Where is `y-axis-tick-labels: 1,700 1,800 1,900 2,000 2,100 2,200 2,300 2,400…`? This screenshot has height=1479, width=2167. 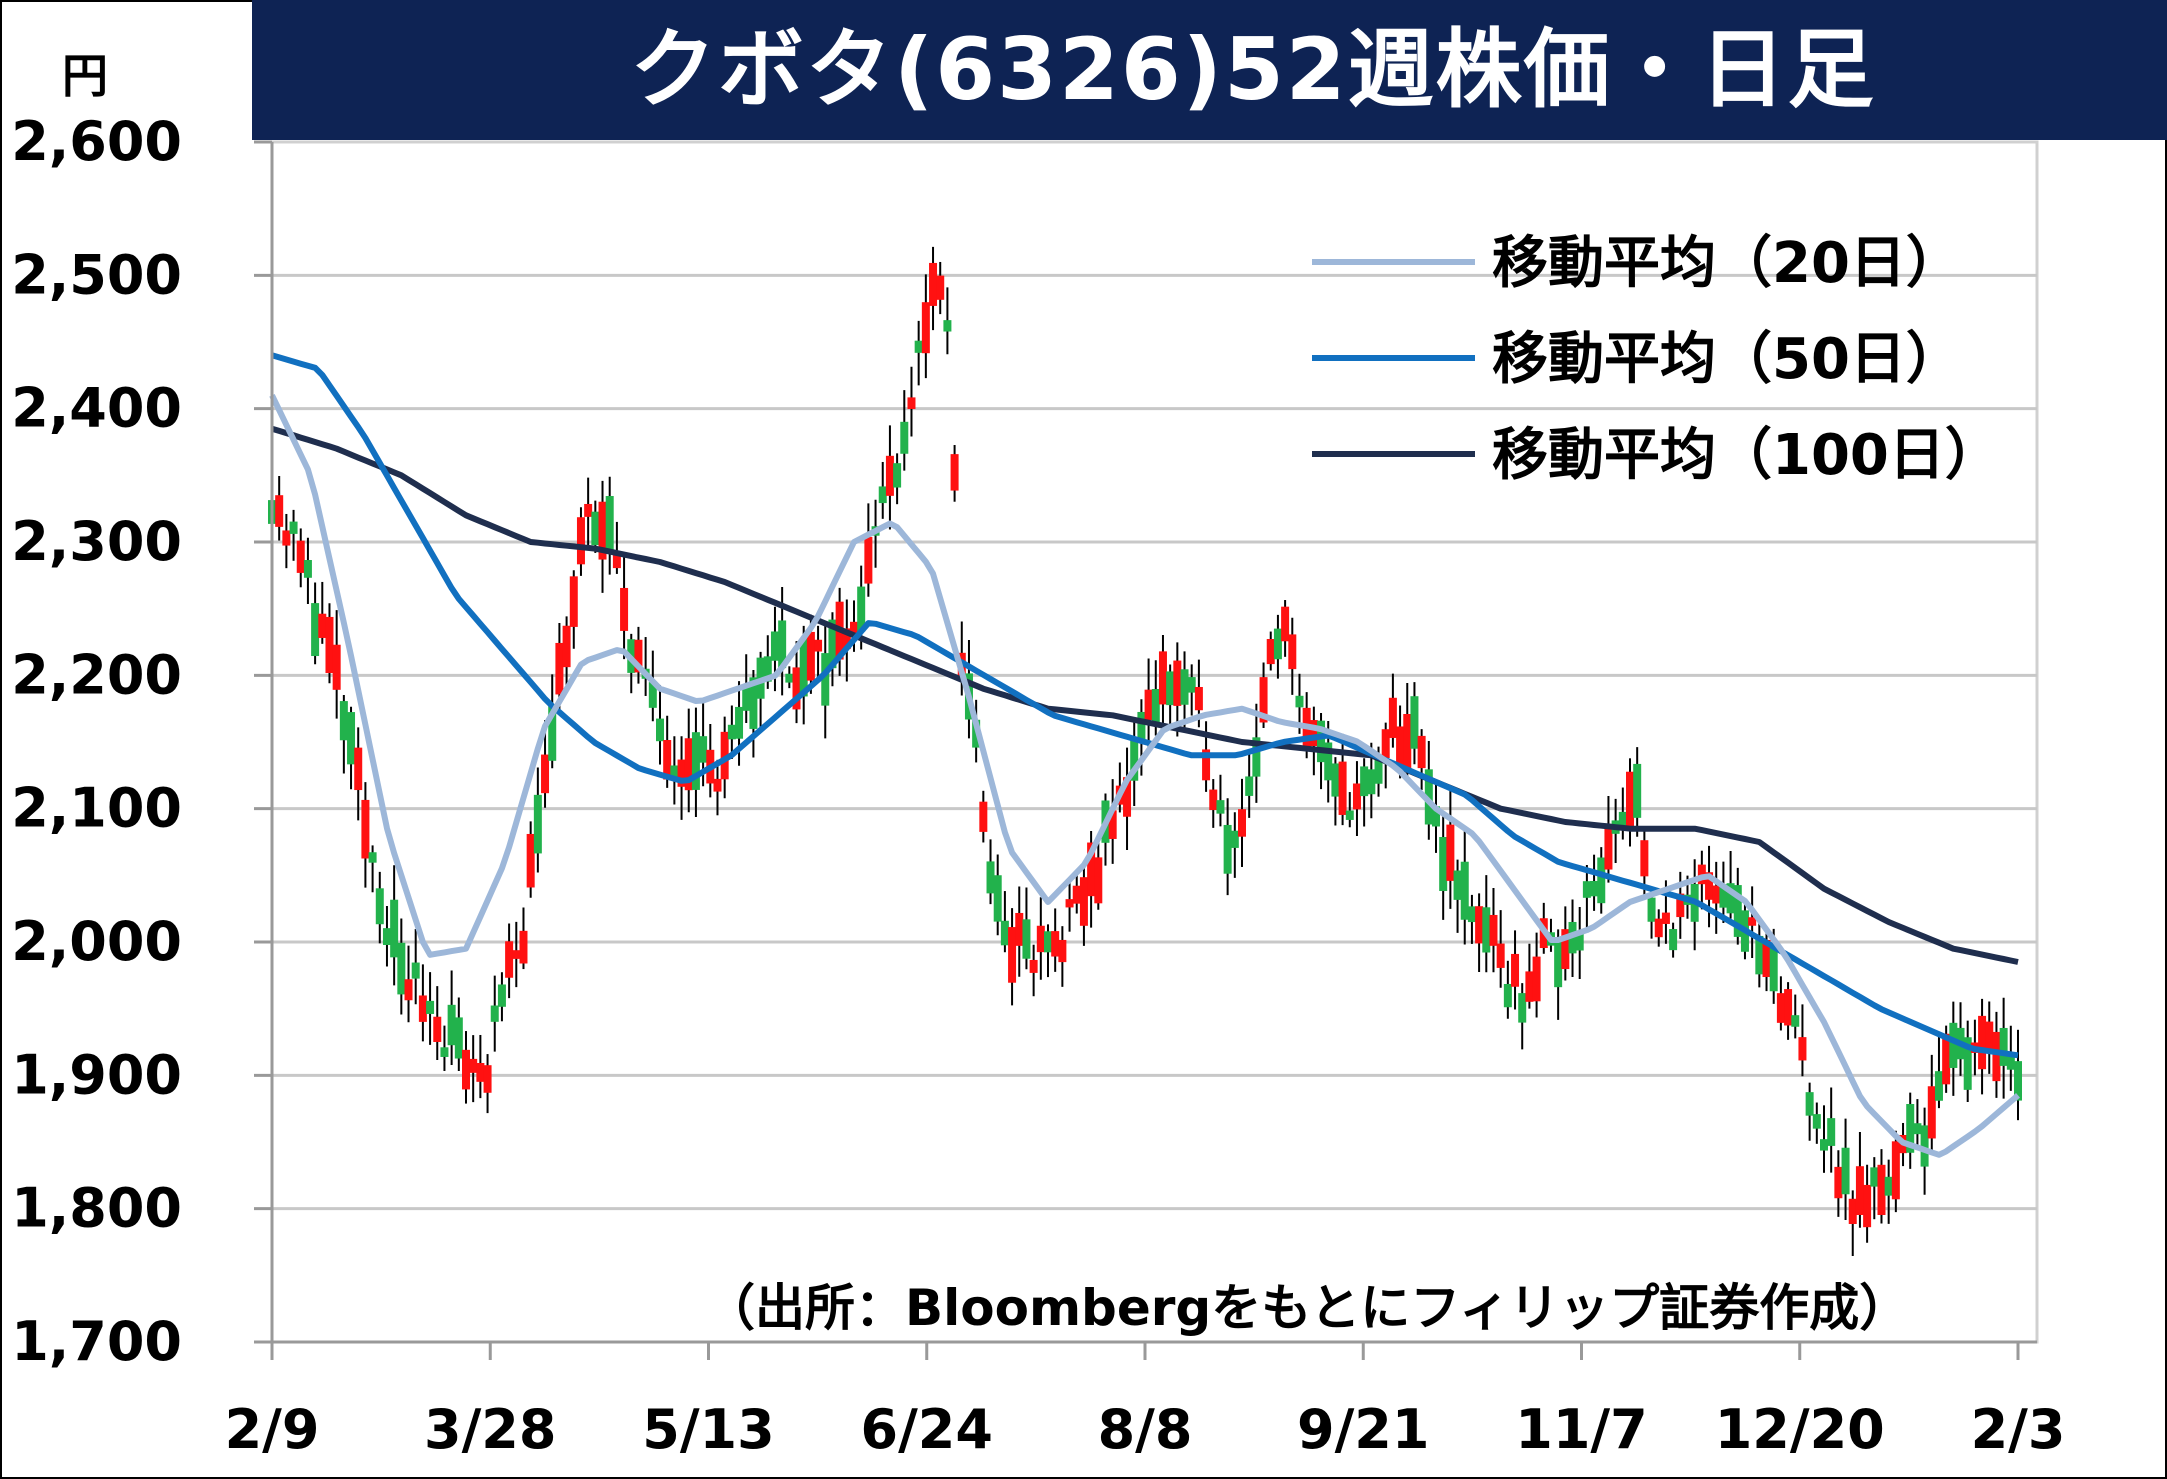 y-axis-tick-labels: 1,700 1,800 1,900 2,000 2,100 2,200 2,300 2,400… is located at coordinates (96, 741).